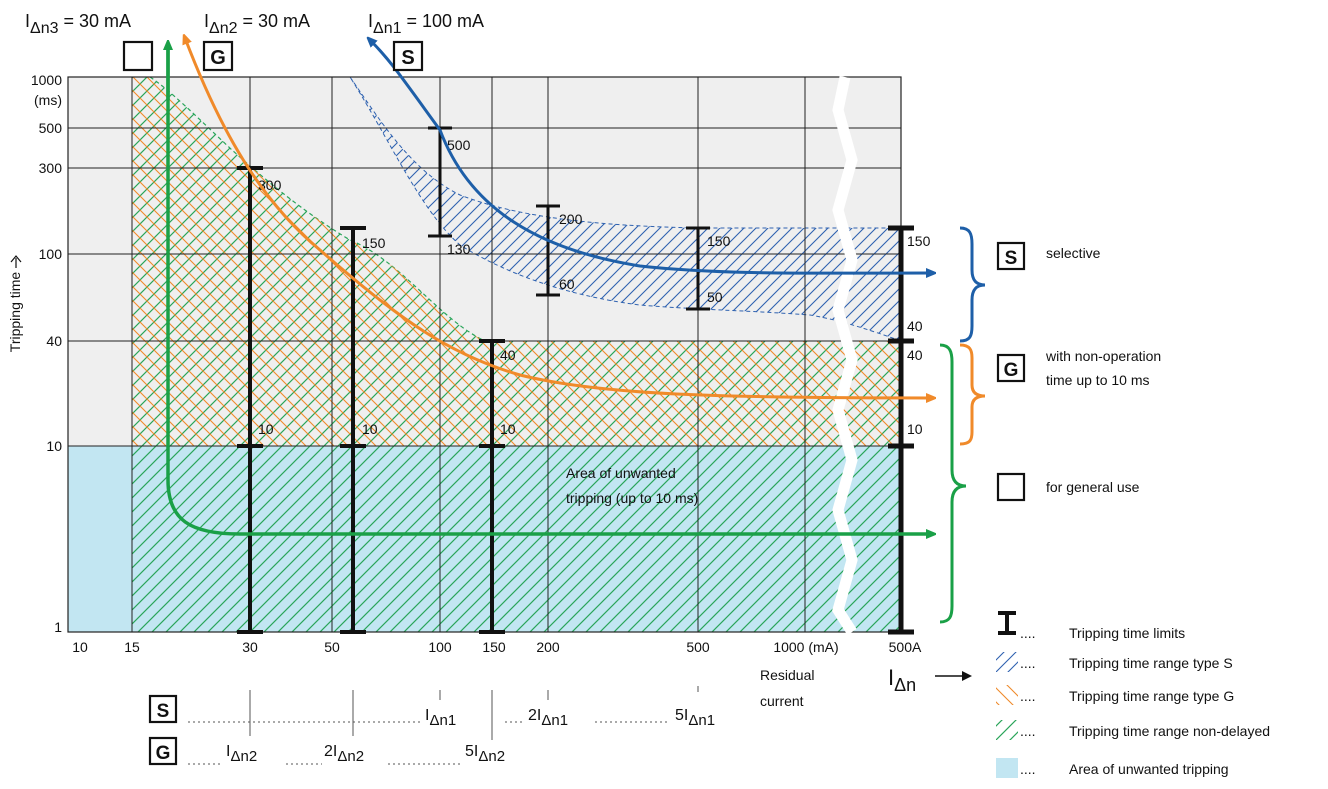 Image resolution: width=1328 pixels, height=789 pixels. I want to click on brace-g, so click(972, 394).